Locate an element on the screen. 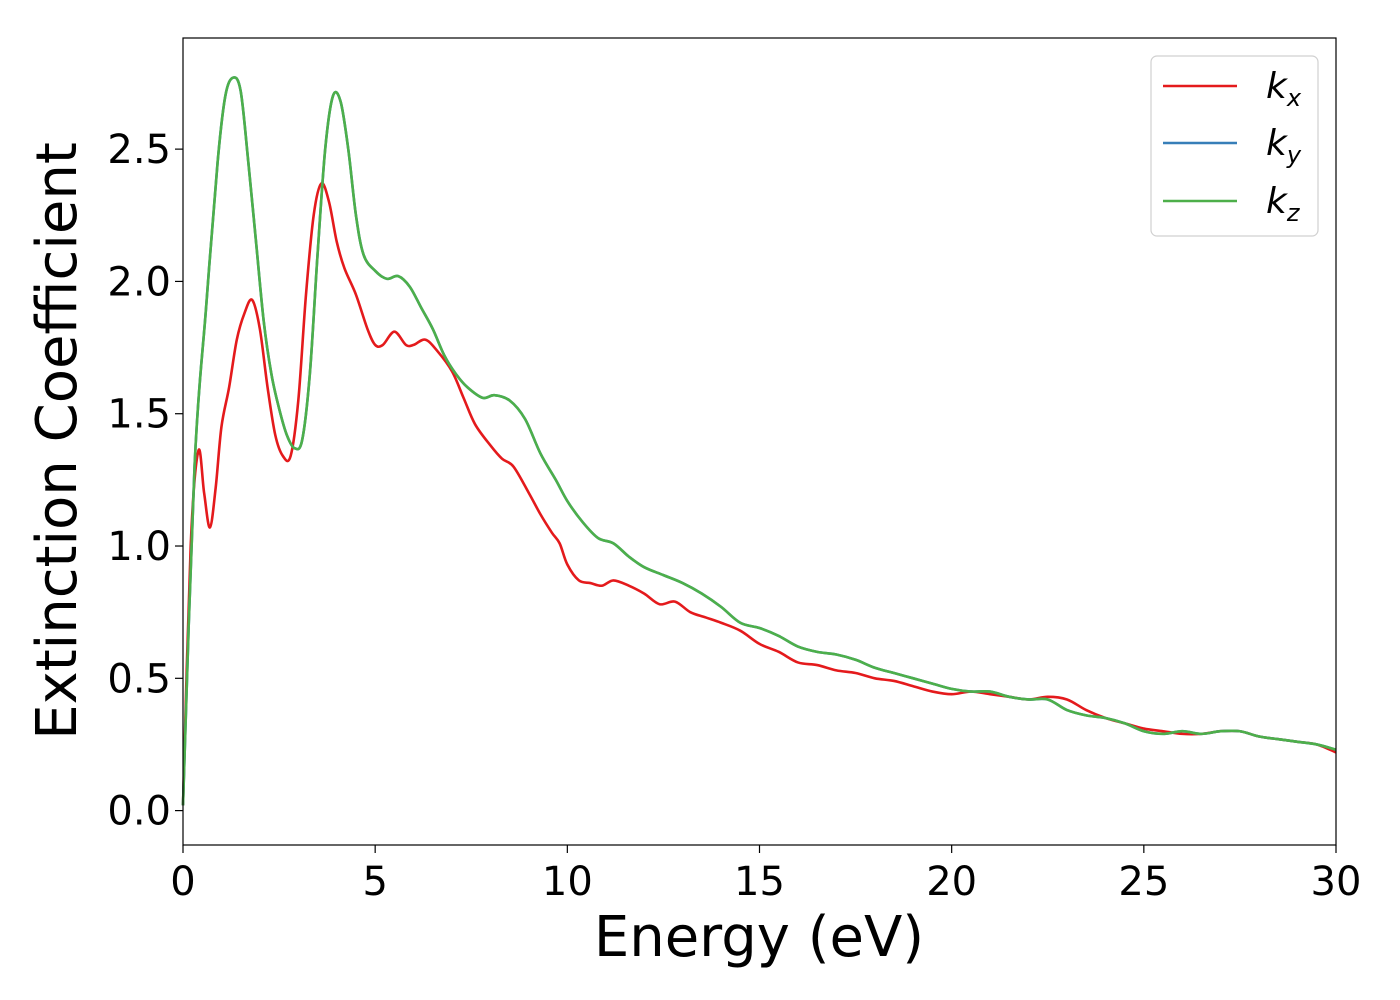  x-tick-label: 0 is located at coordinates (182, 882).